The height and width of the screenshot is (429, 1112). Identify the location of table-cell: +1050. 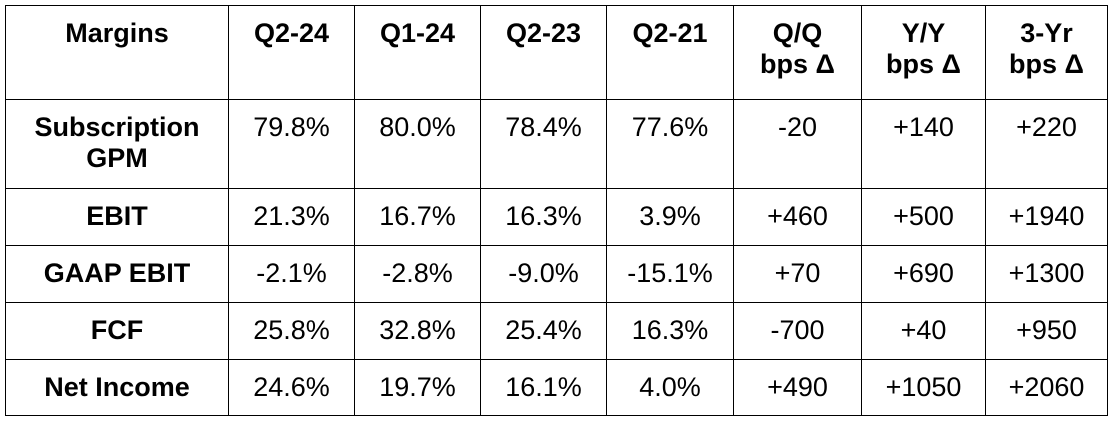
(923, 387).